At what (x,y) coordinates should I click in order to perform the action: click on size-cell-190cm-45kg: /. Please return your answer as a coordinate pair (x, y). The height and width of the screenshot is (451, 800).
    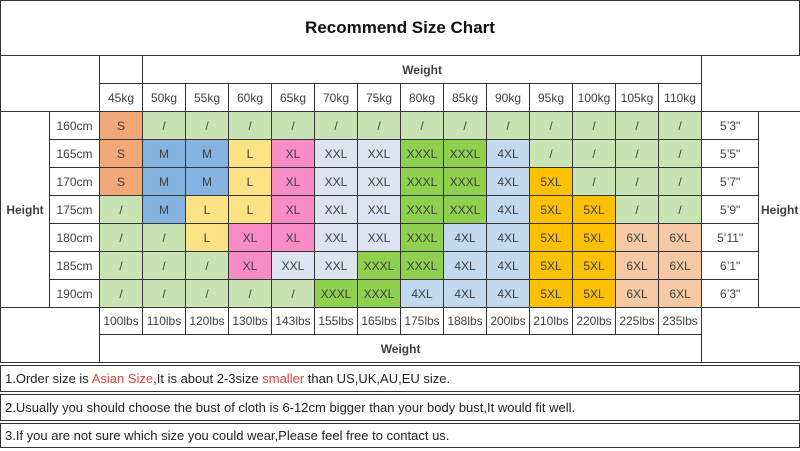
    Looking at the image, I should click on (121, 293).